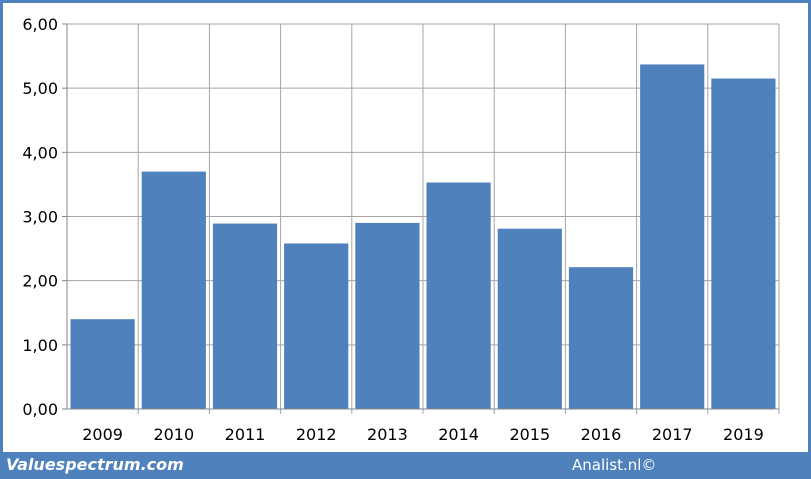  What do you see at coordinates (40, 345) in the screenshot?
I see `y-tick-label: 1,00` at bounding box center [40, 345].